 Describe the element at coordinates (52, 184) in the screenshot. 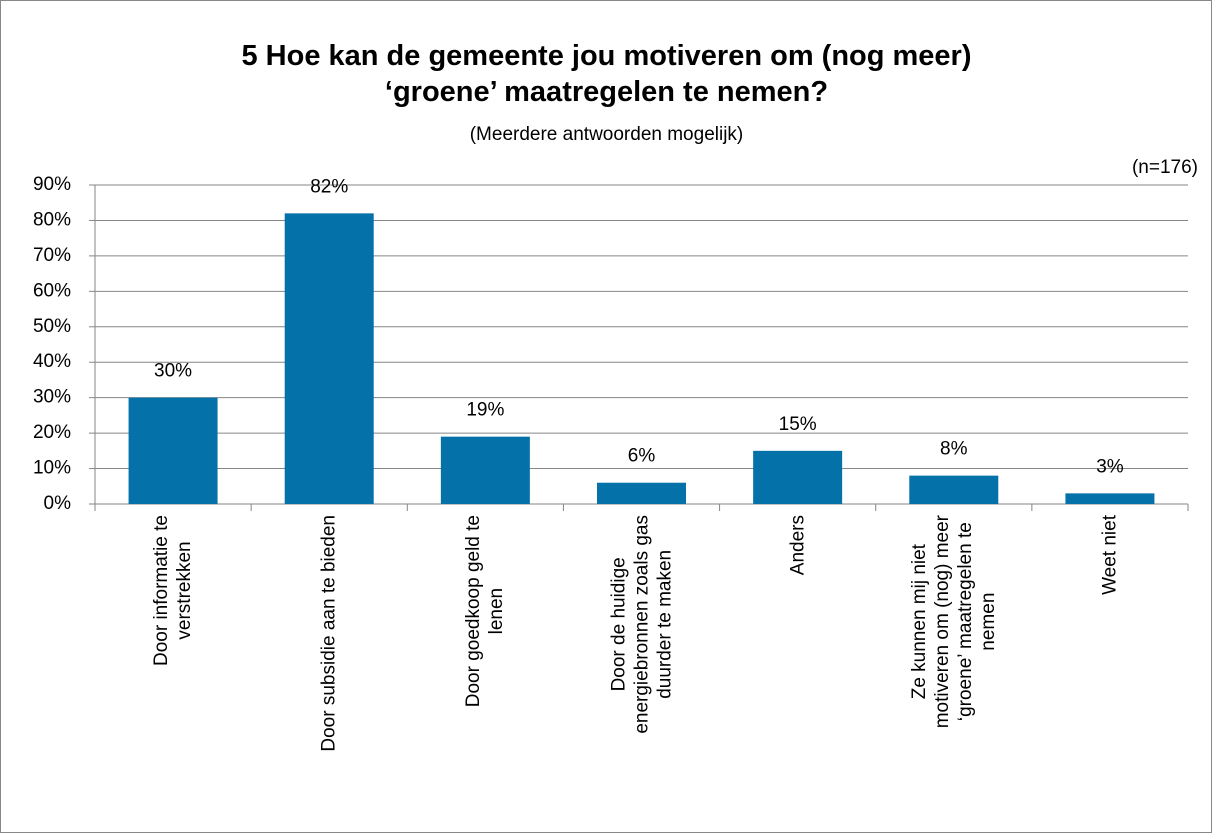

I see `y-tick-label: 90%` at that location.